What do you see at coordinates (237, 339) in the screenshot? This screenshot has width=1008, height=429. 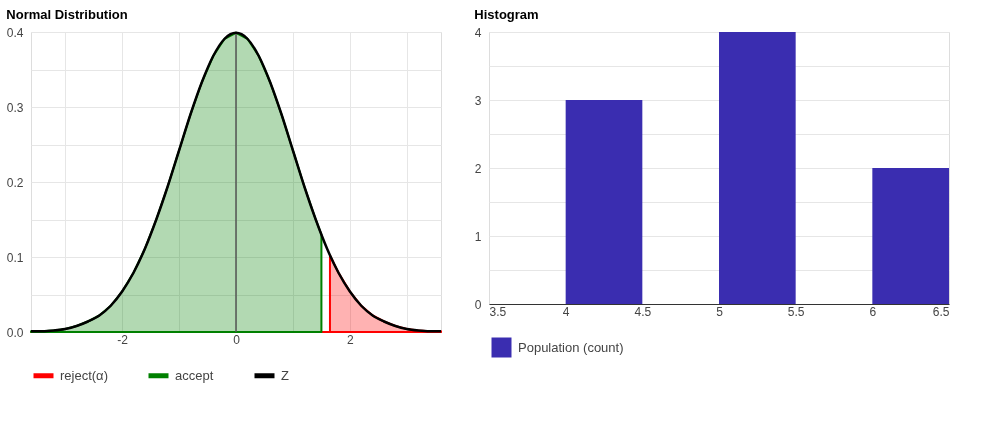 I see `x-tick-label: 0` at bounding box center [237, 339].